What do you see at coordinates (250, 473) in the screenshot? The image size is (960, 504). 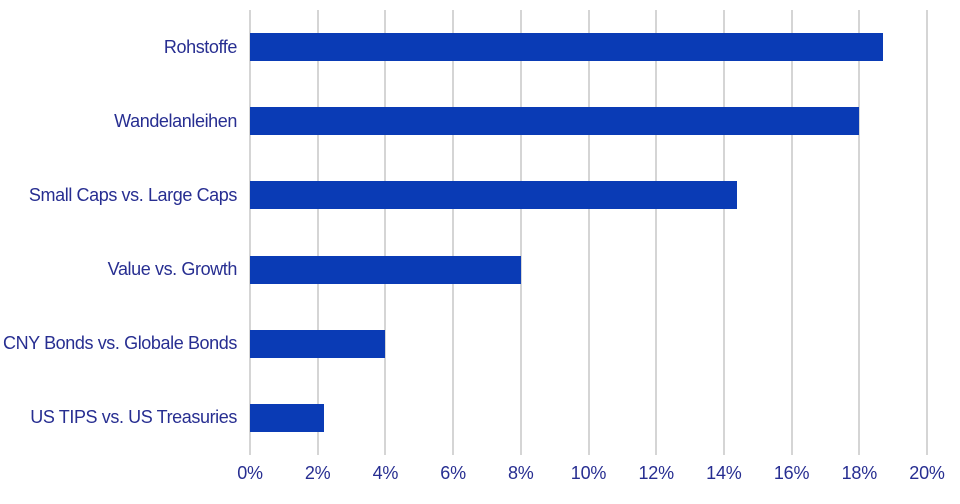 I see `x-tick-label: 0%` at bounding box center [250, 473].